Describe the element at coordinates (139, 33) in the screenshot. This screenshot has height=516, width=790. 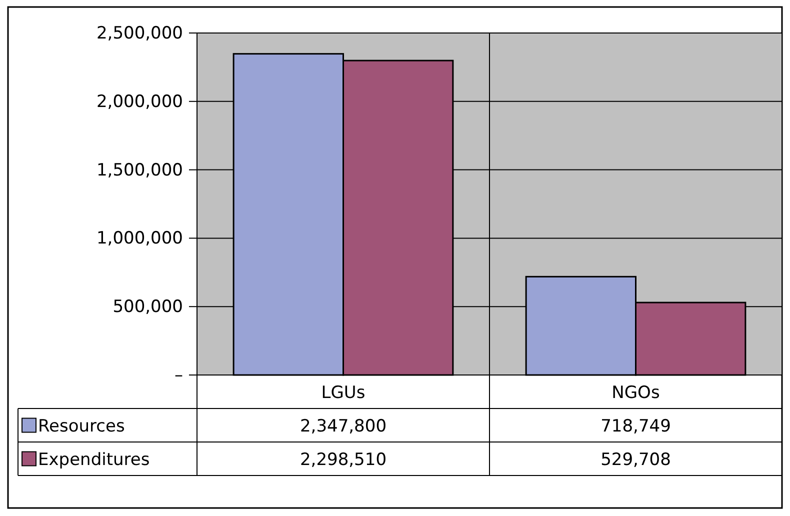
I see `y-tick-label: 2,500,000` at that location.